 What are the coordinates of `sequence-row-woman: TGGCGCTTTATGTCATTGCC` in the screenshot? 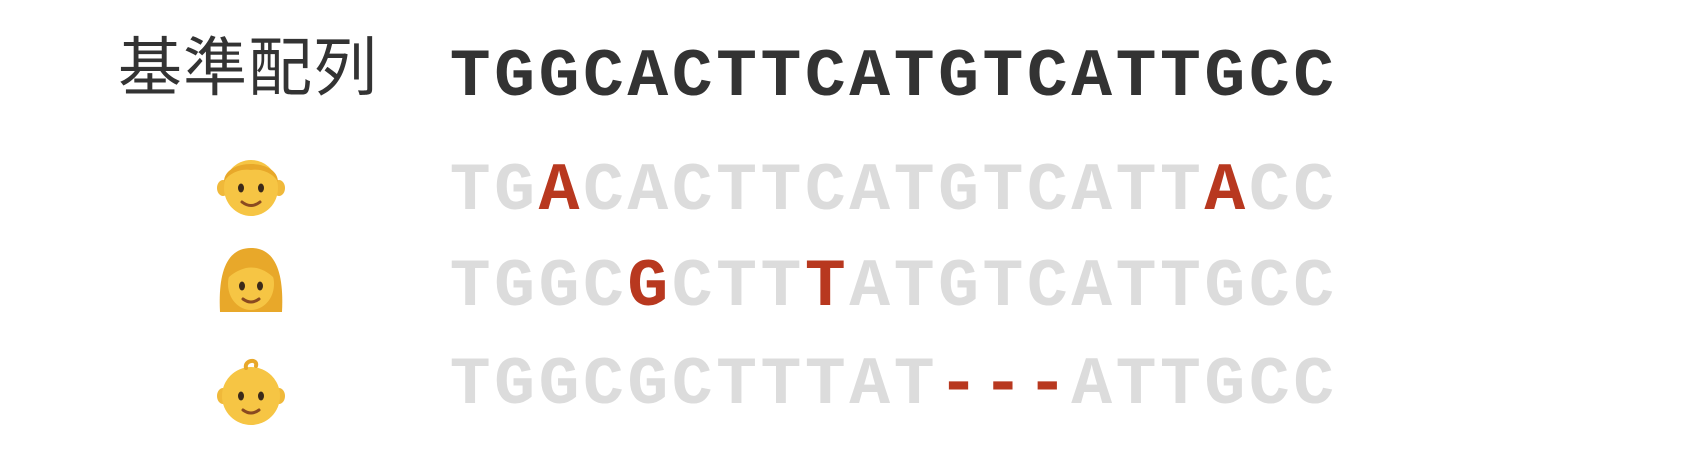 It's located at (892, 288).